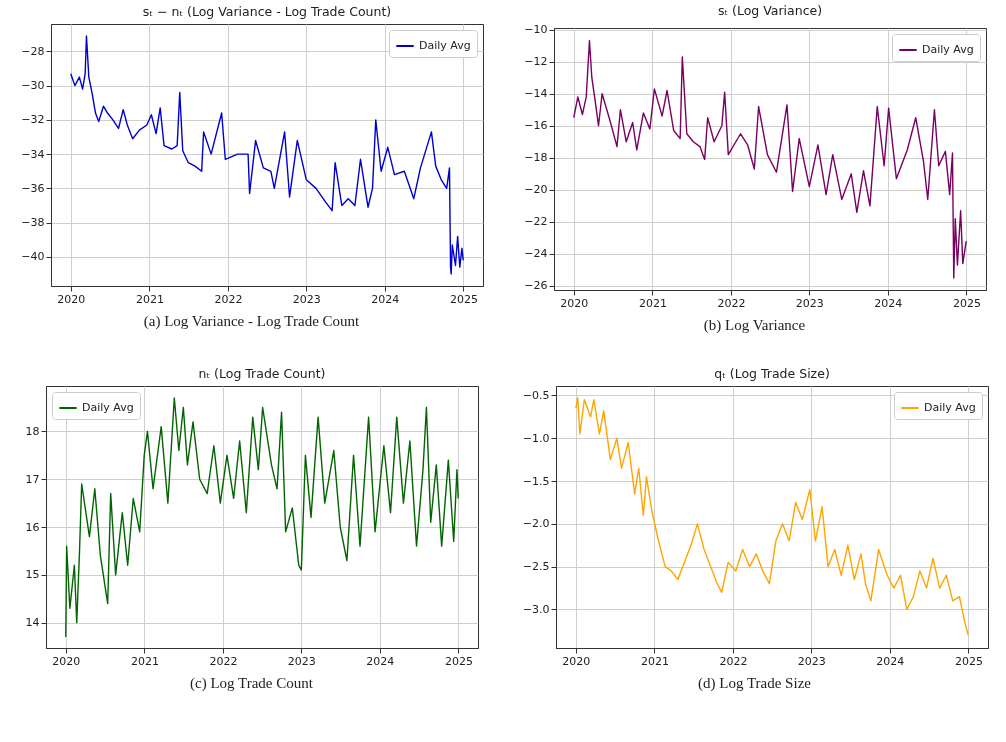 The image size is (1006, 742). What do you see at coordinates (251, 683) in the screenshot?
I see `text: (c) Log Trade Count` at bounding box center [251, 683].